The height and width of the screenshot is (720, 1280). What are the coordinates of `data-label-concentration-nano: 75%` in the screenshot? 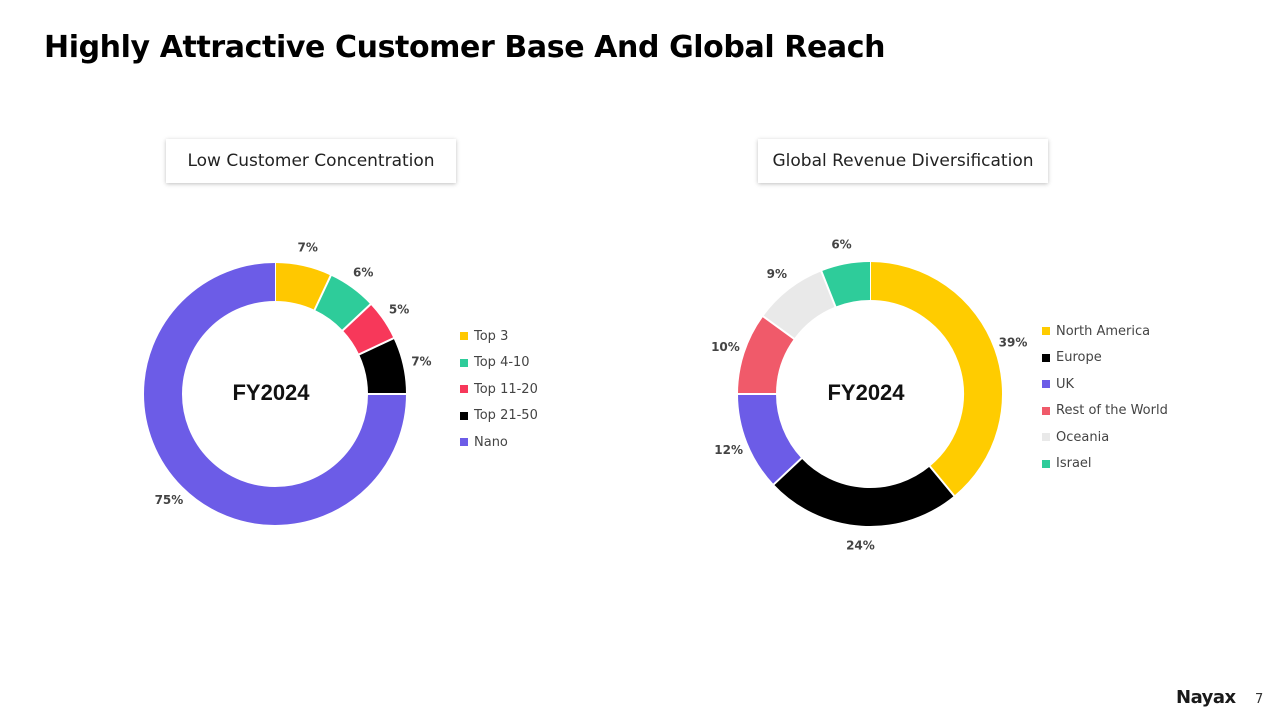 It's located at (169, 500).